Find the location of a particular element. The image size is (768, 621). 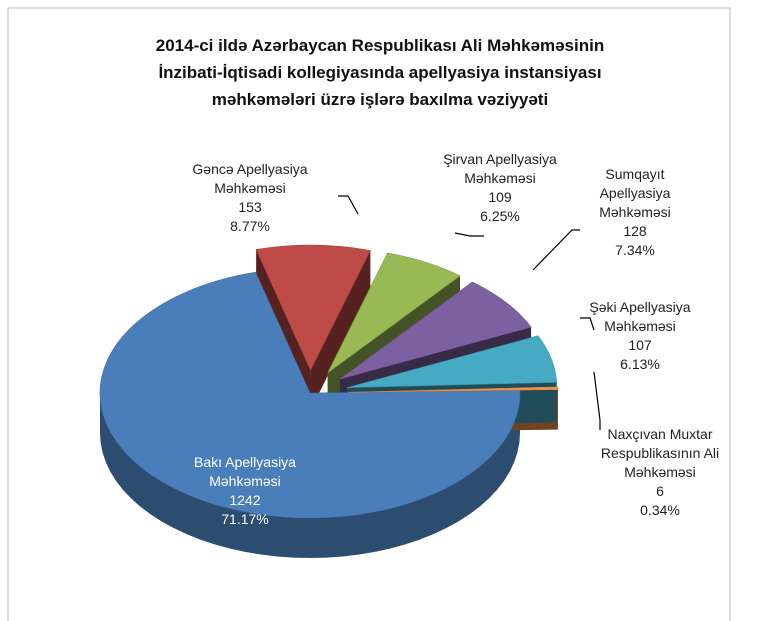

label-category: Gəncə Apellyasiya Məhkəməsi is located at coordinates (250, 178).